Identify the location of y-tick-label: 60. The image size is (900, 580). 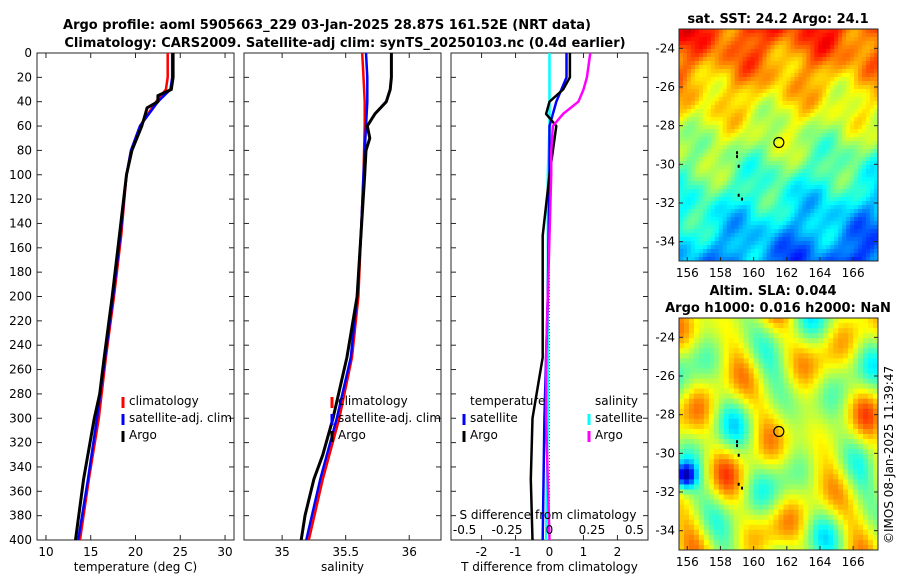
(24, 126).